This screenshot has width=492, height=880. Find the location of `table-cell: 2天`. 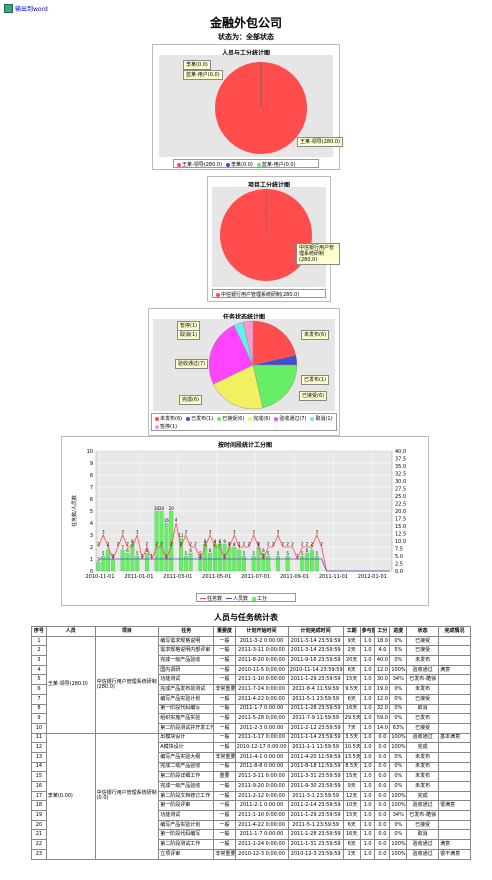

table-cell: 2天 is located at coordinates (351, 651).